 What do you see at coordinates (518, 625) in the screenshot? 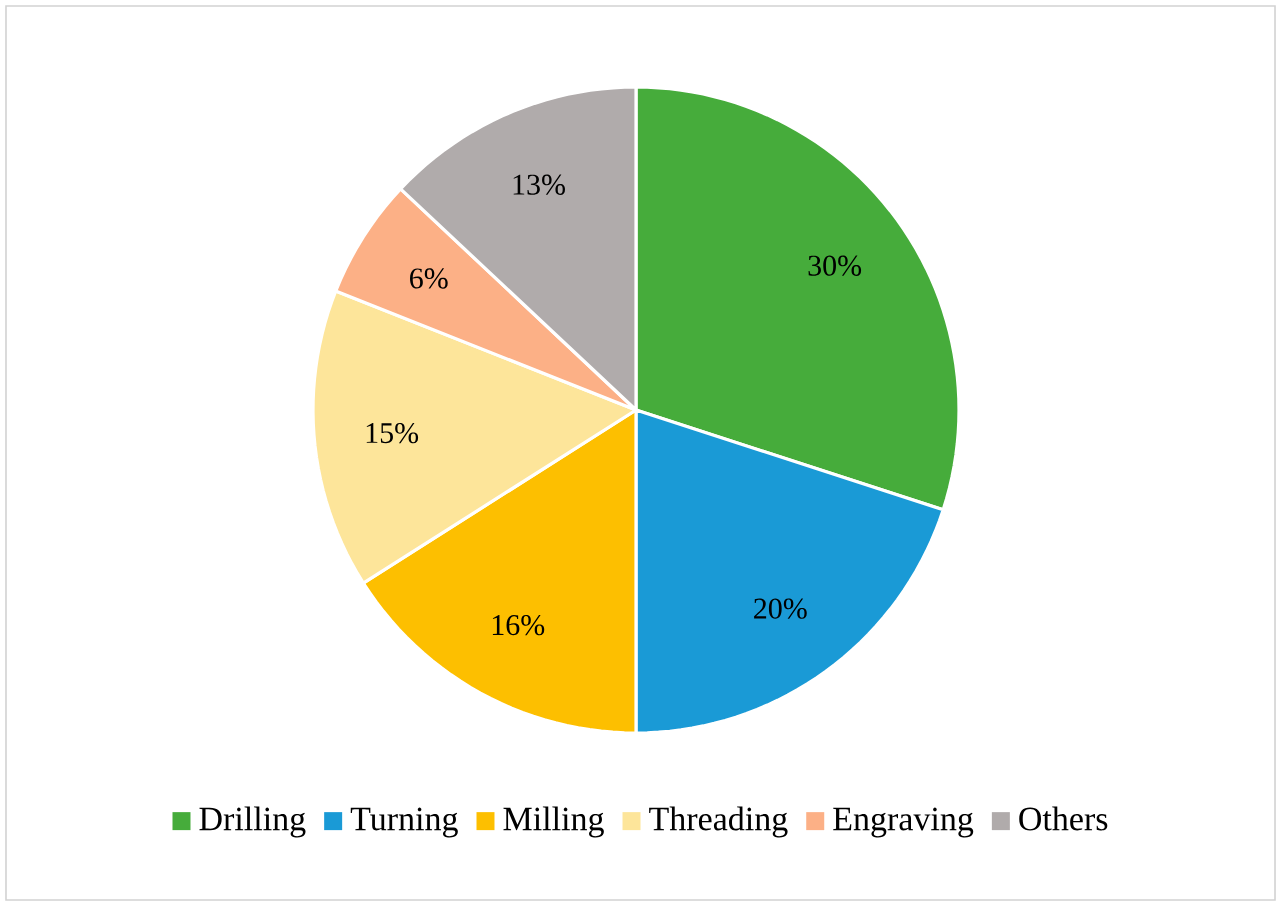
I see `data-label: 16%` at bounding box center [518, 625].